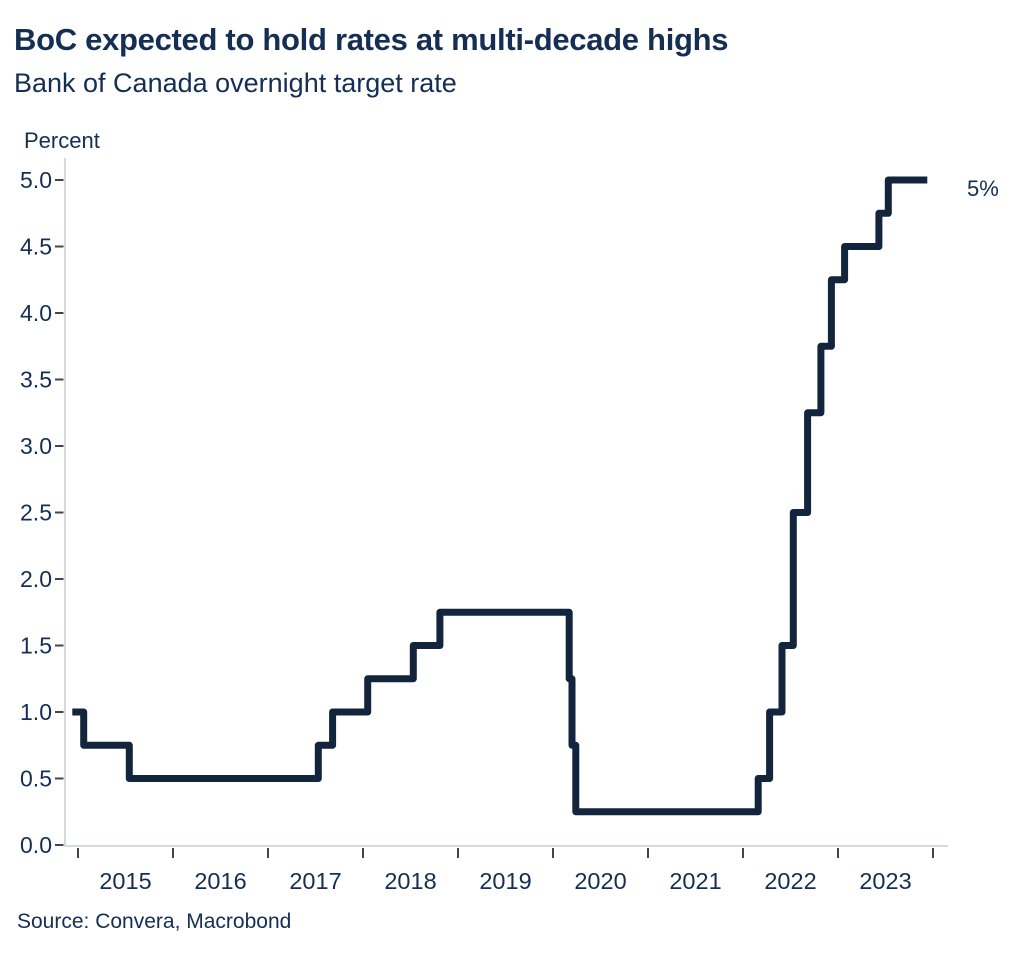 This screenshot has width=1024, height=958. Describe the element at coordinates (36, 845) in the screenshot. I see `y-tick-label: 0.0` at that location.